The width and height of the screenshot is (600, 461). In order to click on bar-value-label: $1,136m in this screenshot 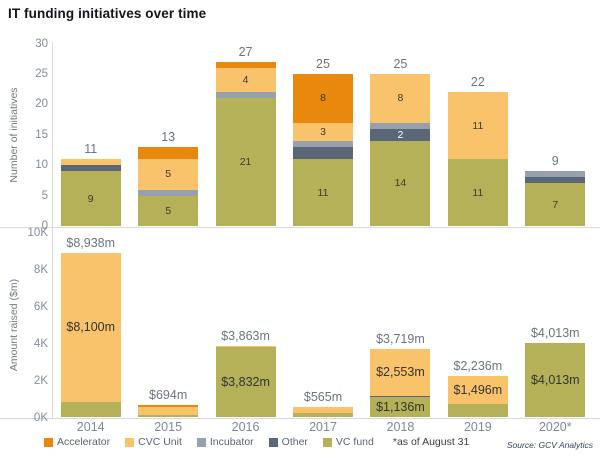, I will do `click(400, 407)`.